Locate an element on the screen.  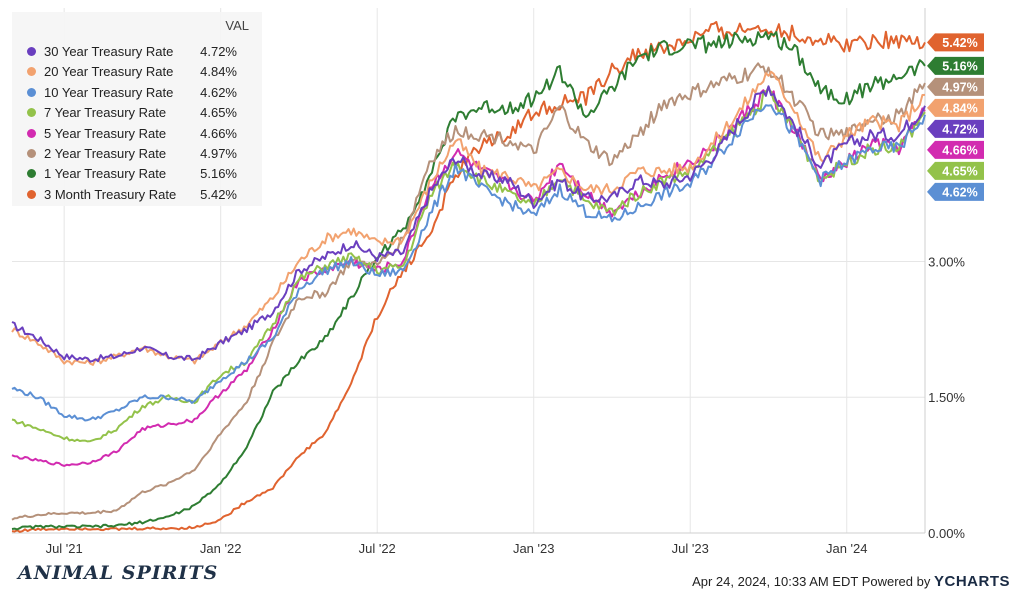
y-tick-label: 3.00% is located at coordinates (946, 261).